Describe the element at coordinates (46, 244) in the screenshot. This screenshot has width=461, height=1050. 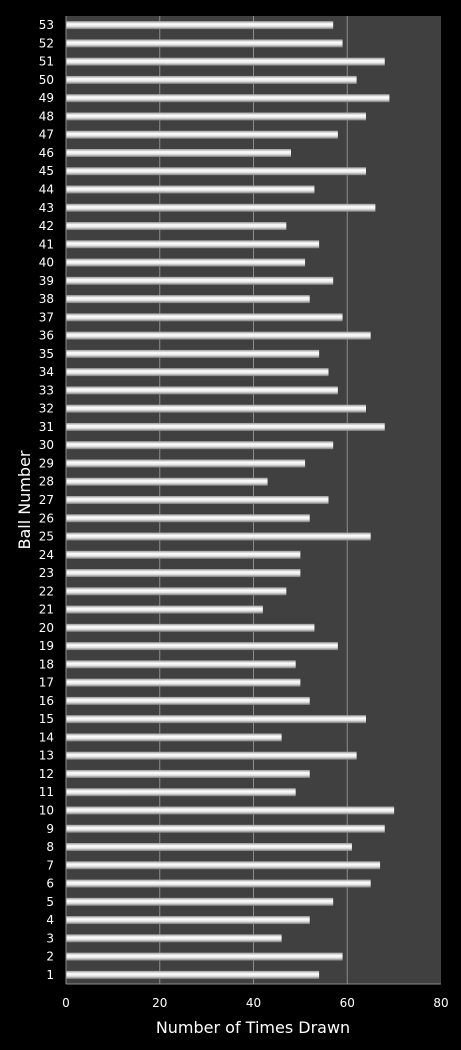
I see `y-tick-label: 41` at that location.